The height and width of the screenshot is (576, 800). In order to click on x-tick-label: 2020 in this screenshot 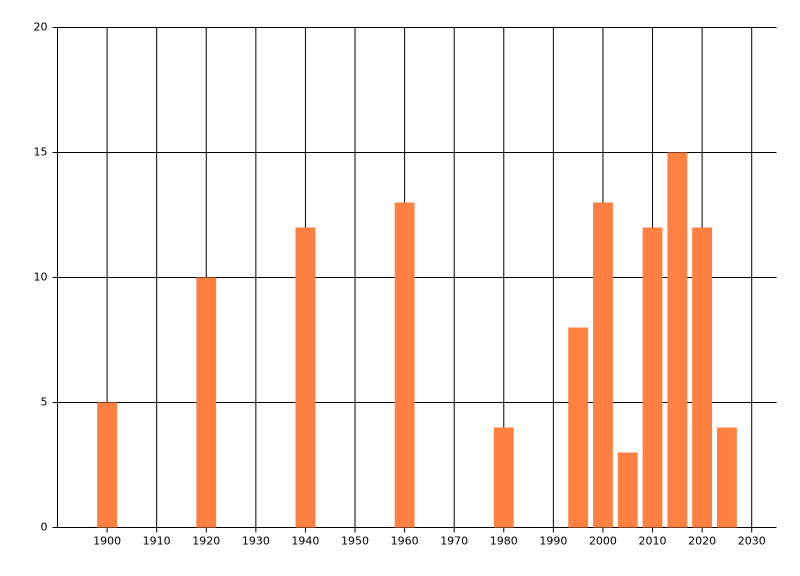, I will do `click(702, 541)`.